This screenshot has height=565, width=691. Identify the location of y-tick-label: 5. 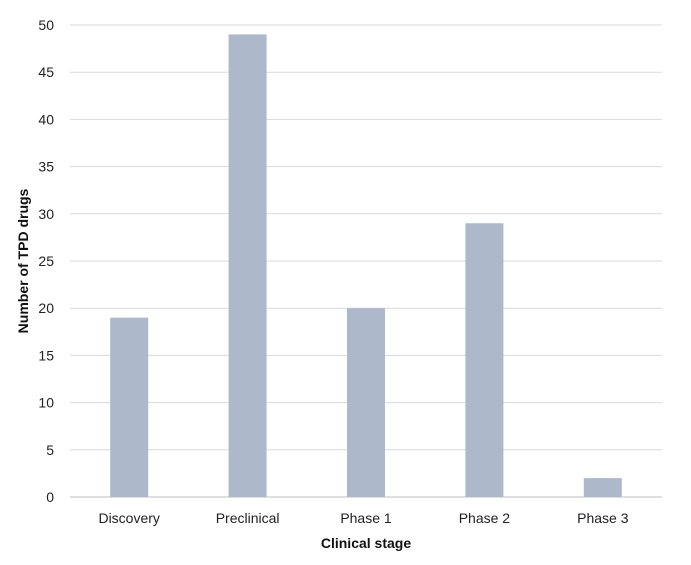
(50, 450).